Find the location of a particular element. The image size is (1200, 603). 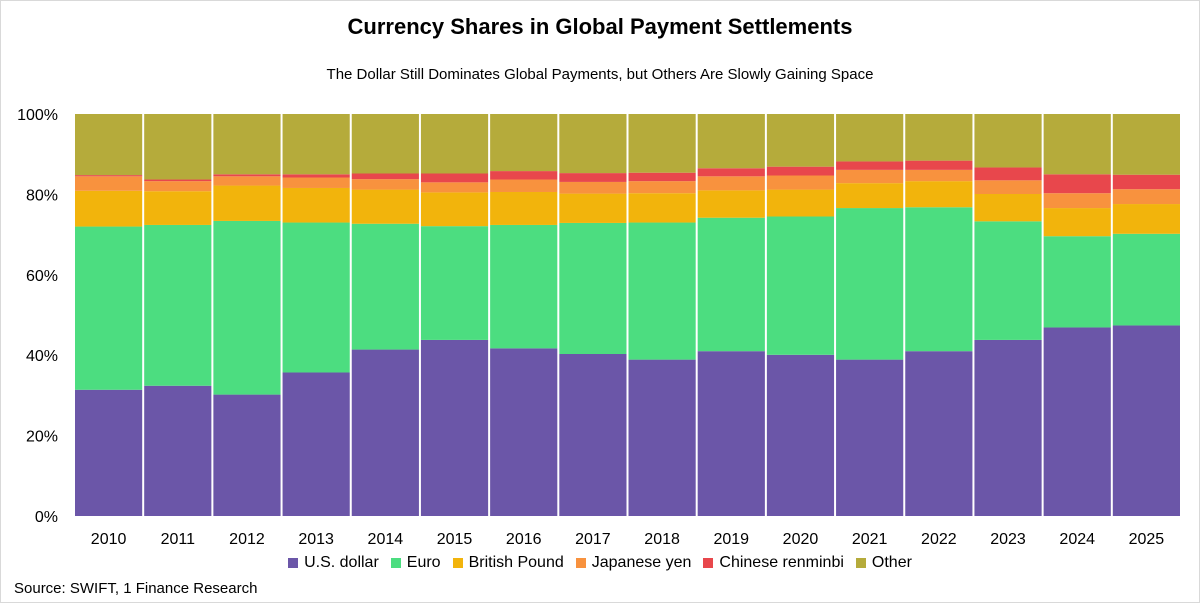

legend-label: Other is located at coordinates (891, 562).